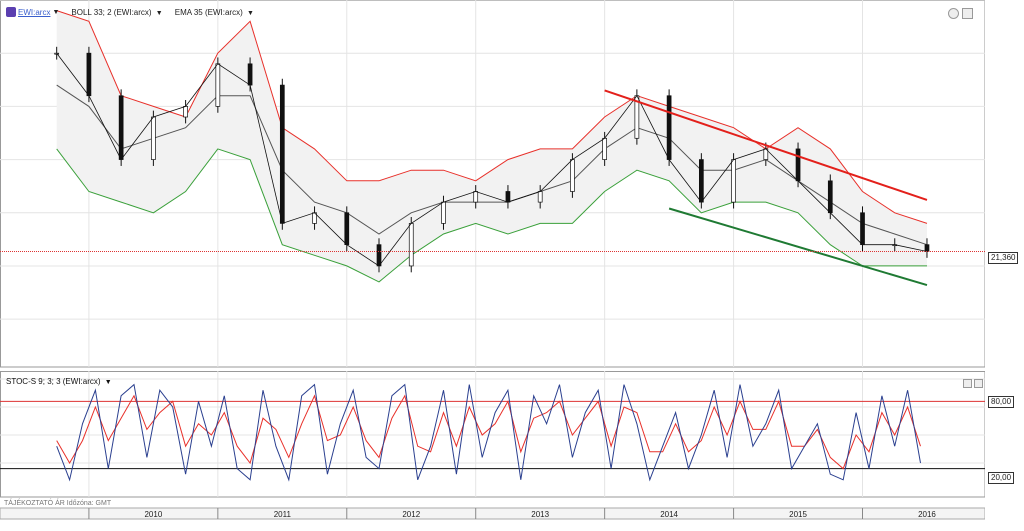  I want to click on last-price-tag: 21,360, so click(1003, 258).